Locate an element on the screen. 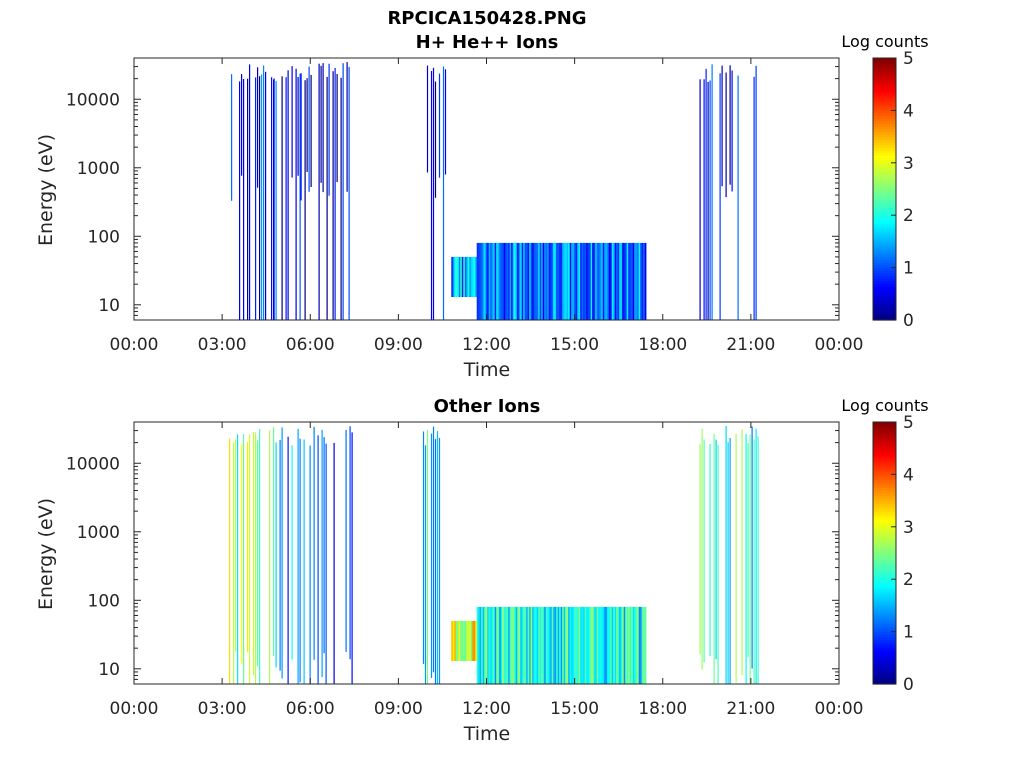  panel-title: H+ He++ Ions is located at coordinates (487, 42).